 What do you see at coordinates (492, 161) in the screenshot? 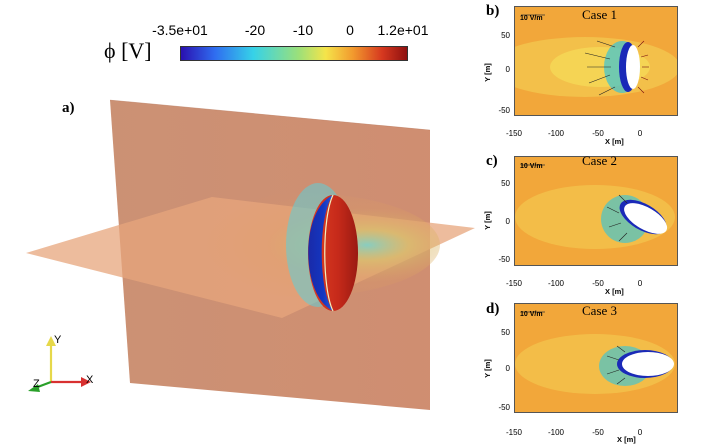
I see `panel-label-c: c)` at bounding box center [492, 161].